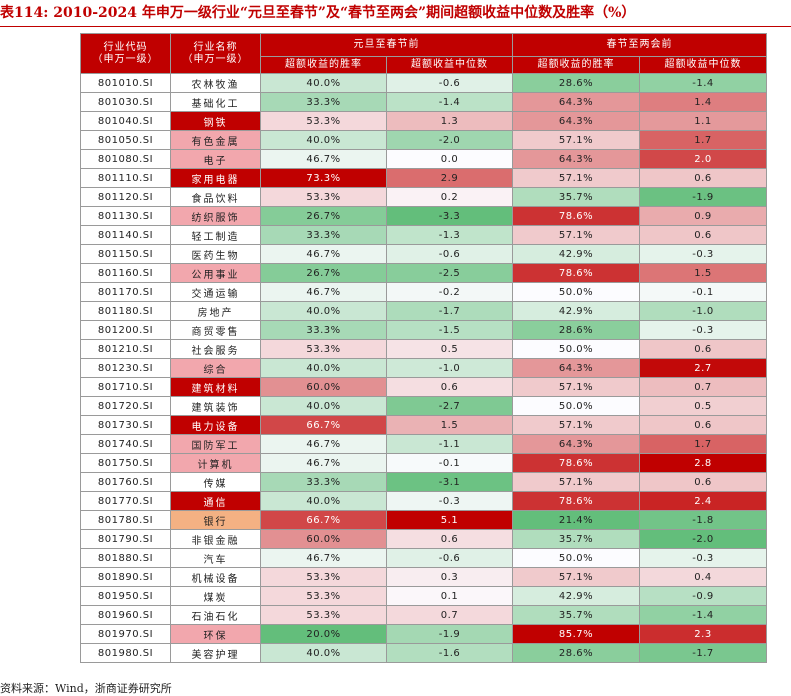 The image size is (791, 696). What do you see at coordinates (215, 292) in the screenshot?
I see `industry-name-cell: 交通运输` at bounding box center [215, 292].